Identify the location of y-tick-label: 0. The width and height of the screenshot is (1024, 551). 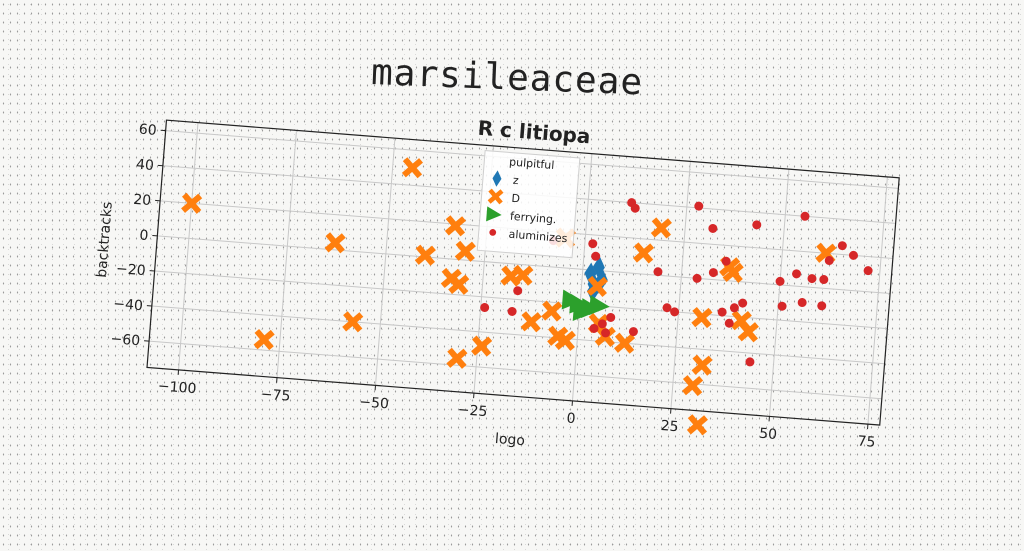
(144, 236).